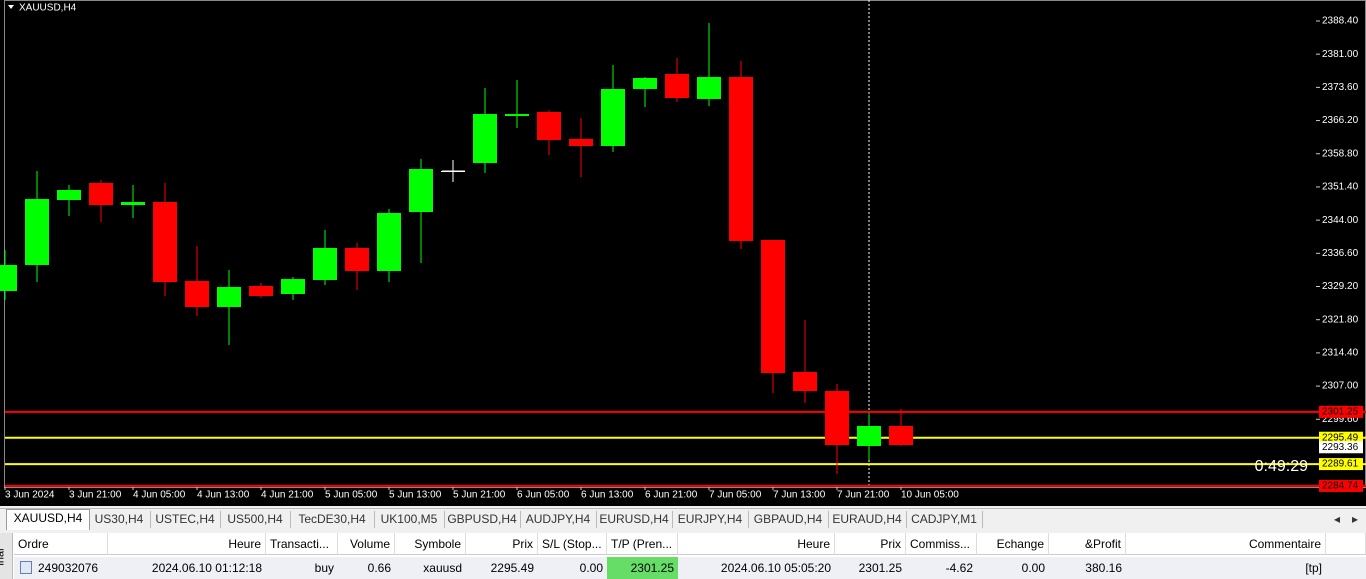 This screenshot has width=1366, height=579. Describe the element at coordinates (1346, 544) in the screenshot. I see `header-fill` at that location.